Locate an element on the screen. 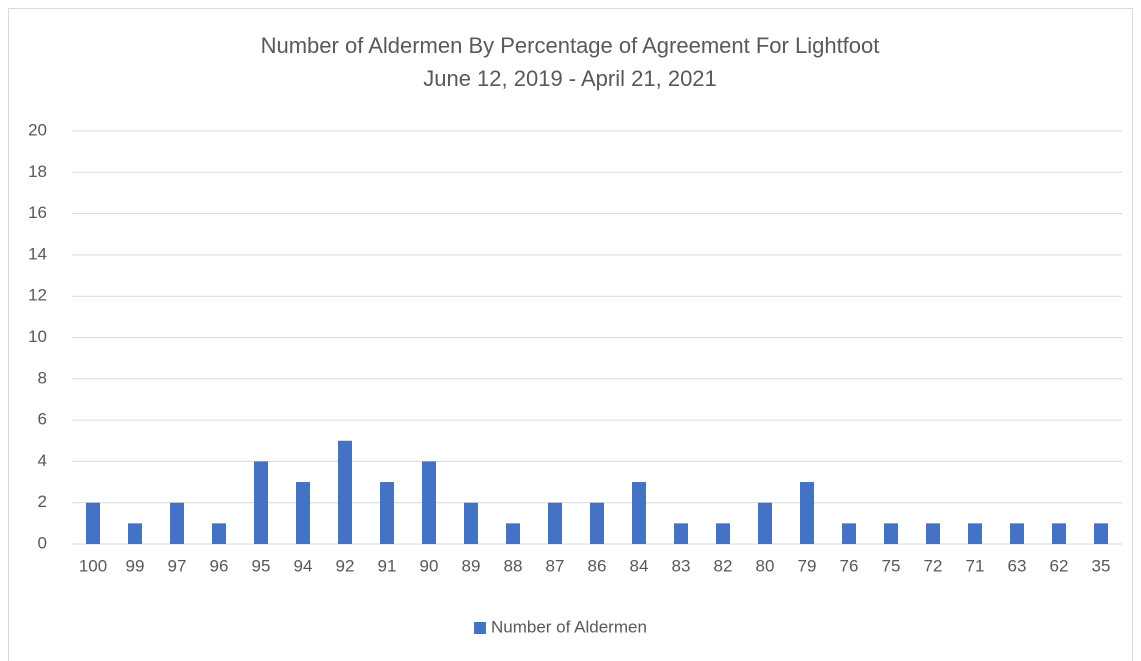 The image size is (1141, 661). y-tick-label: 10 is located at coordinates (37, 336).